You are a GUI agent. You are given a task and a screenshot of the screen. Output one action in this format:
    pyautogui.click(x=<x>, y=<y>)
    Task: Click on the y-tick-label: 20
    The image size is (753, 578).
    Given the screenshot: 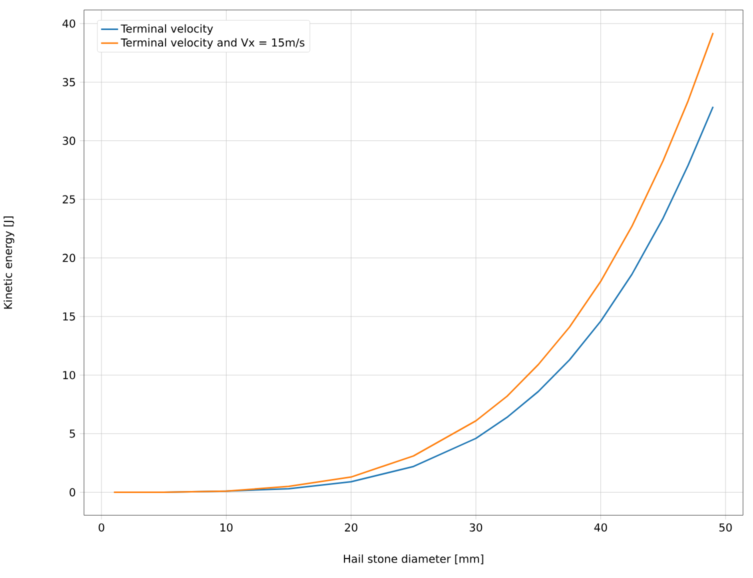 What is the action you would take?
    pyautogui.click(x=69, y=258)
    